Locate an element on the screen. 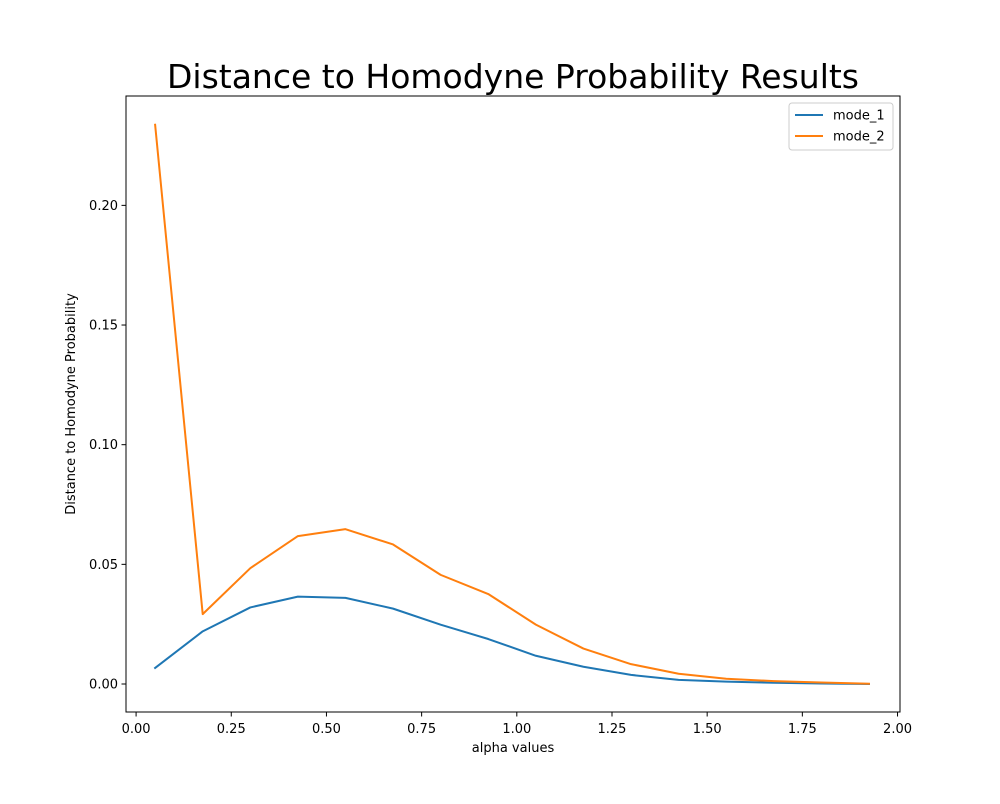 The height and width of the screenshot is (804, 1000). x-tick-label: 0.00 is located at coordinates (136, 729).